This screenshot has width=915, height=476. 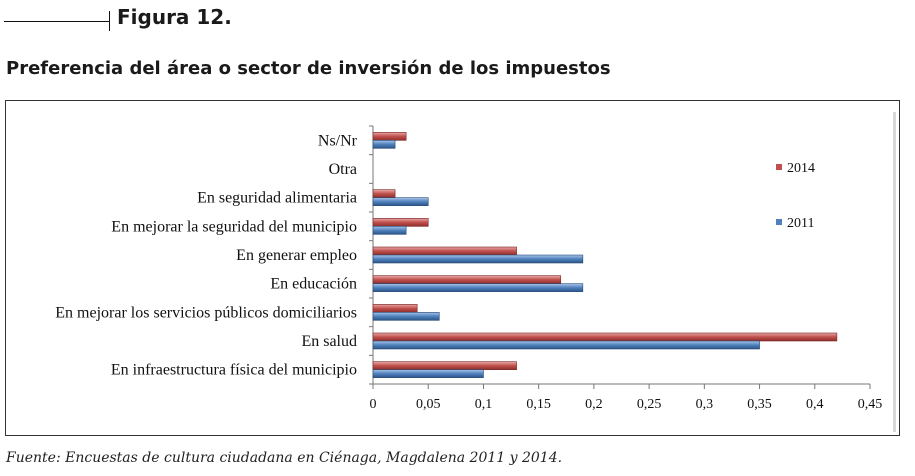 What do you see at coordinates (800, 223) in the screenshot?
I see `legend-label-2011: 2011` at bounding box center [800, 223].